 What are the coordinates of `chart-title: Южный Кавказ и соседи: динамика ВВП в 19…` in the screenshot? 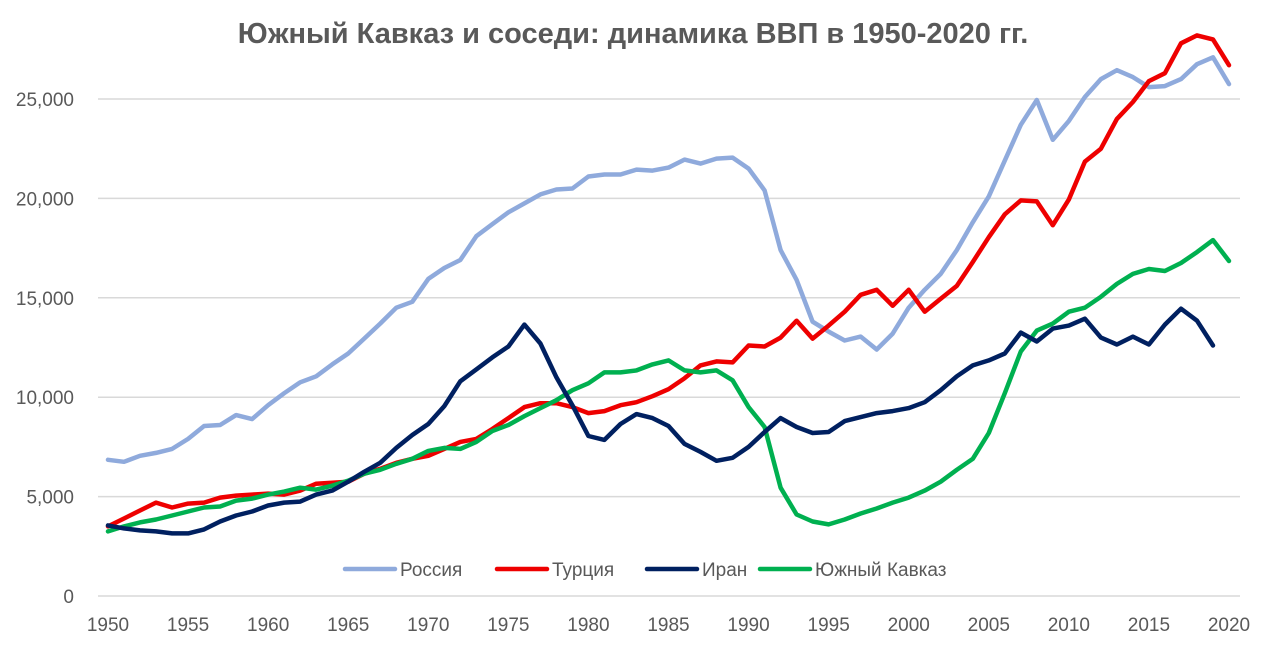 It's located at (633, 34).